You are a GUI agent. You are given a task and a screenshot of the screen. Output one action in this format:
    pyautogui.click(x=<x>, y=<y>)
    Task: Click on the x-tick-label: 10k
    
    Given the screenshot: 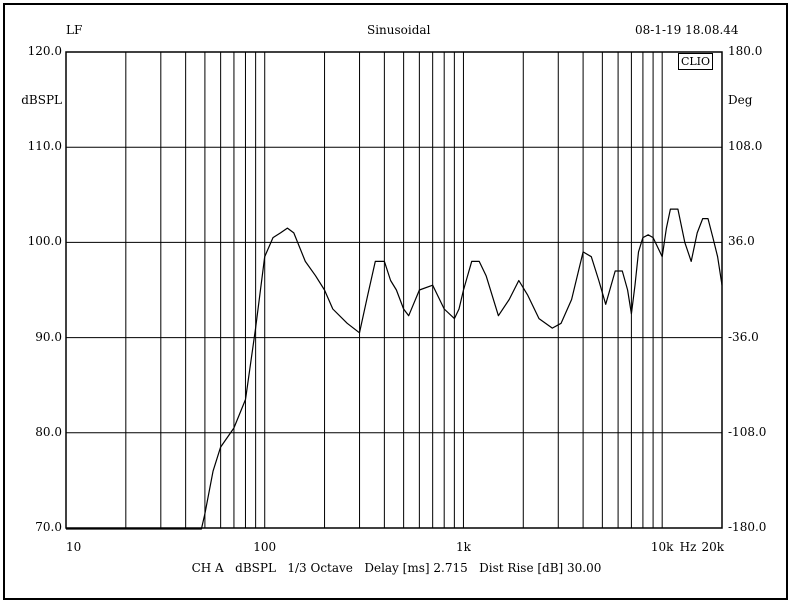 What is the action you would take?
    pyautogui.click(x=662, y=547)
    